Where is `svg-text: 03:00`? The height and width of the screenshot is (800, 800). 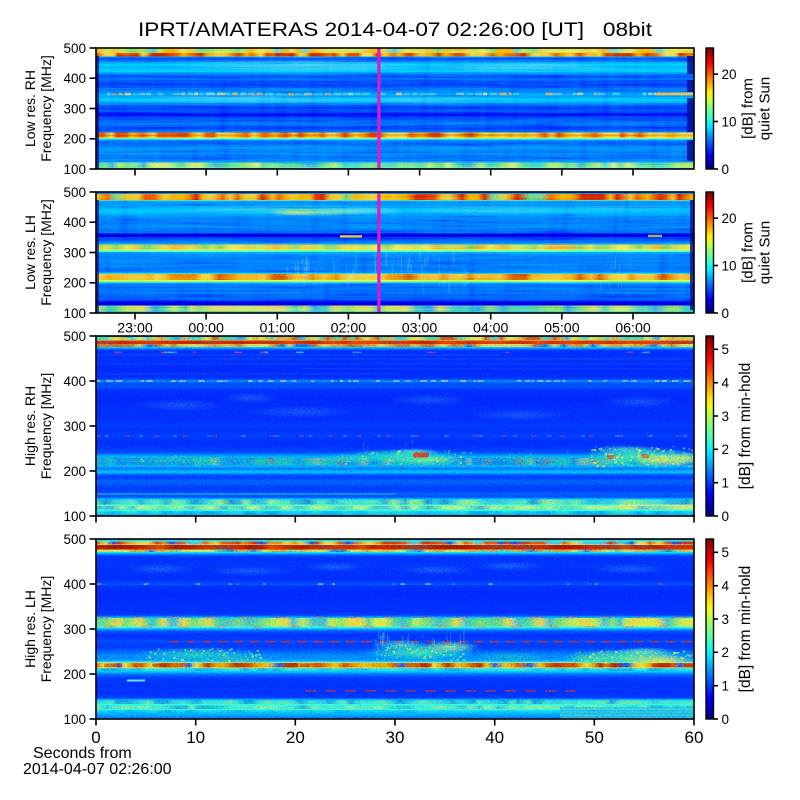 svg-text: 03:00 is located at coordinates (420, 329).